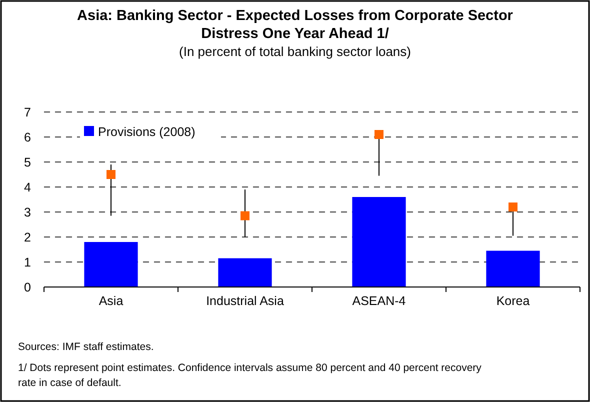 Image resolution: width=590 pixels, height=402 pixels. Describe the element at coordinates (28, 263) in the screenshot. I see `y-tick-label: 1` at that location.